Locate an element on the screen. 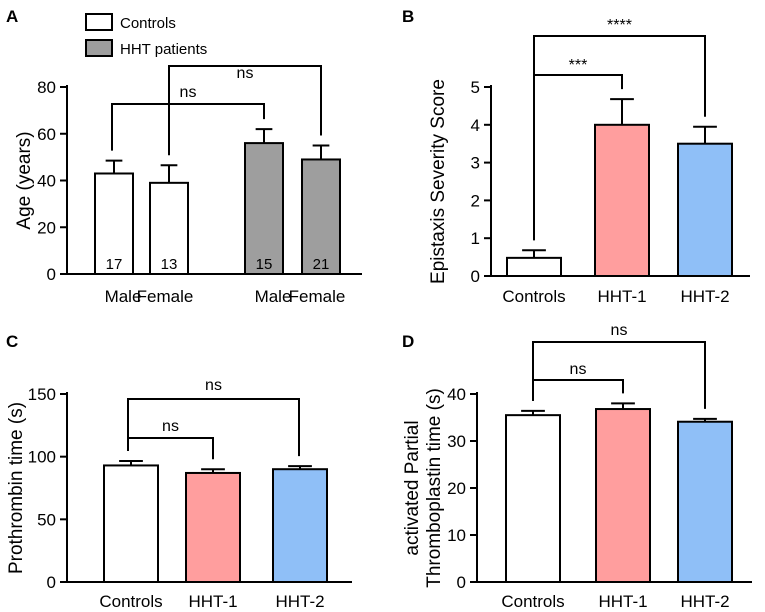 The width and height of the screenshot is (765, 612). y-axis-label: Epistaxis Severity Score is located at coordinates (438, 181).